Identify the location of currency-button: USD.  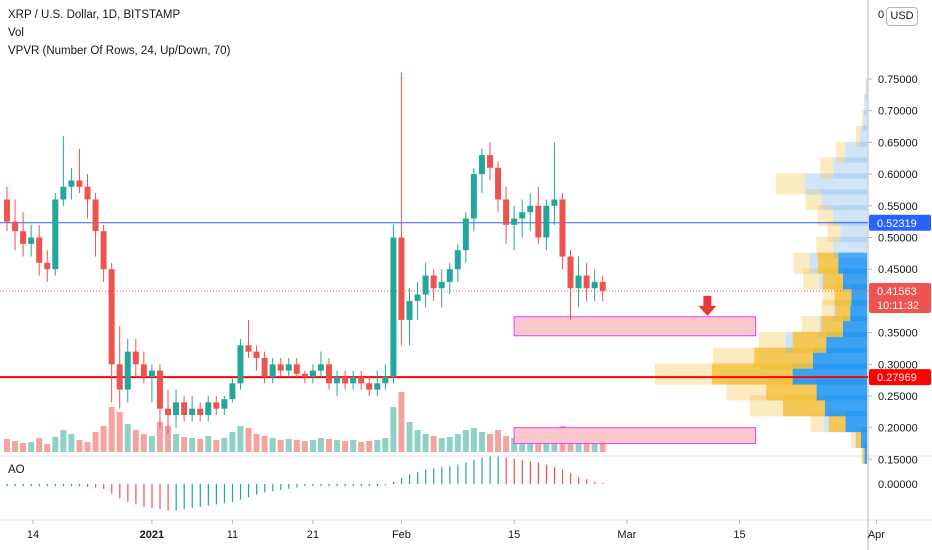
(902, 16).